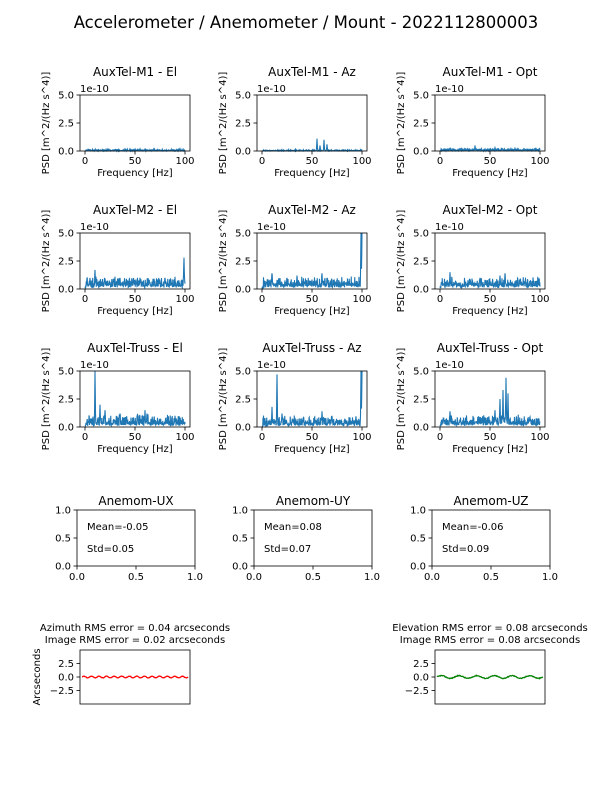 The width and height of the screenshot is (612, 792). Describe the element at coordinates (293, 527) in the screenshot. I see `mean-annotation: Mean=0.08` at that location.